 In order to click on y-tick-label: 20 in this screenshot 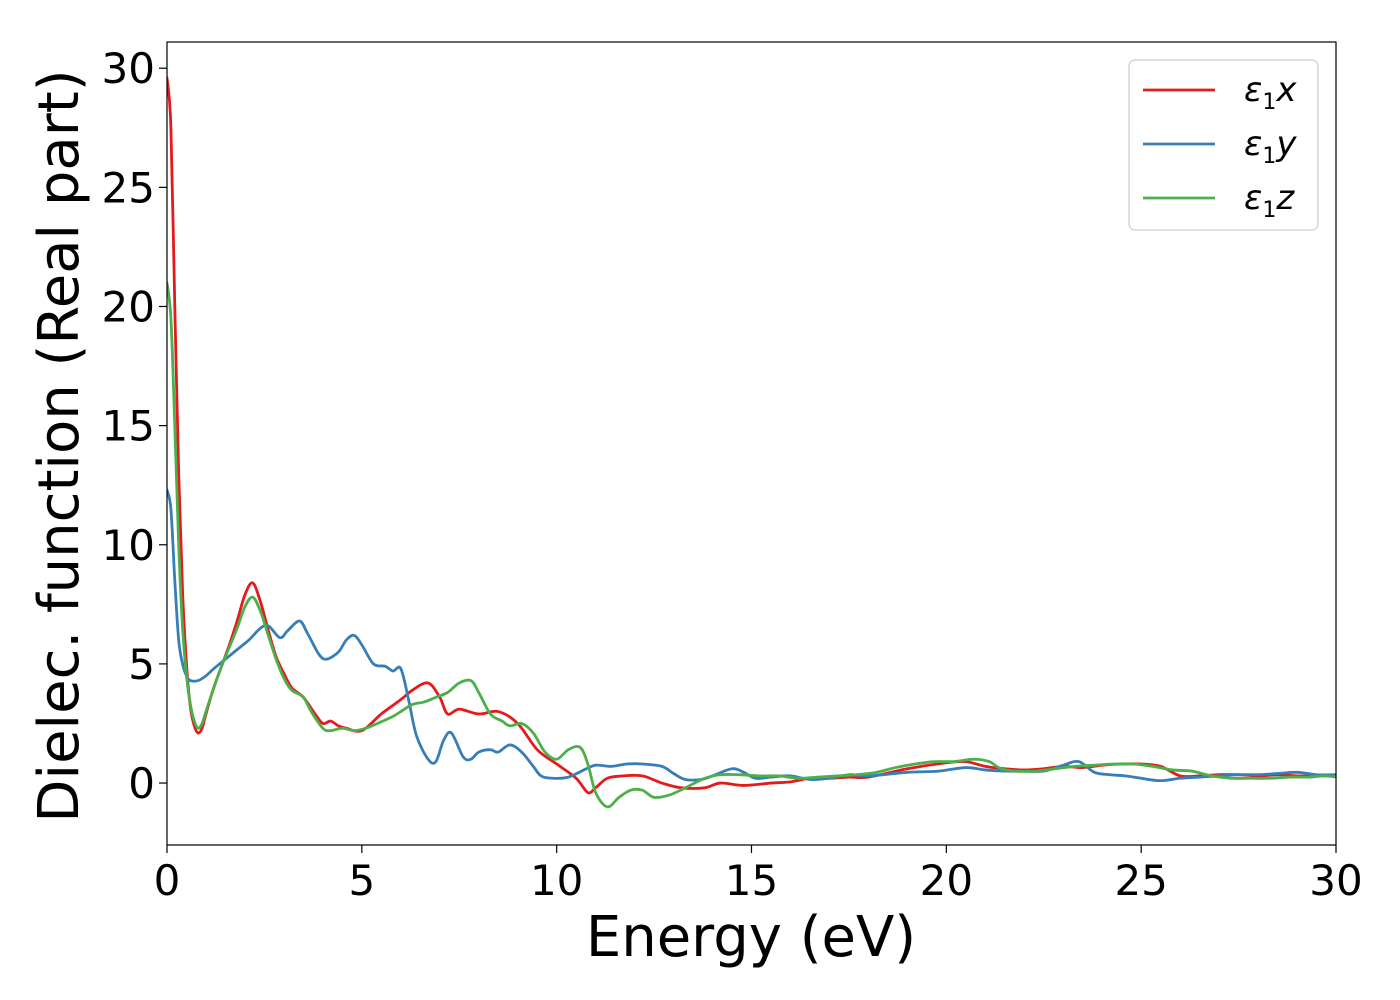, I will do `click(128, 306)`.